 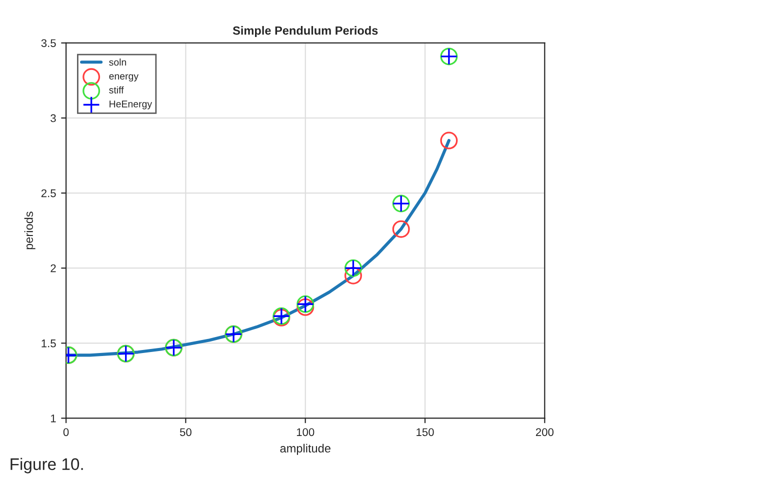 What do you see at coordinates (46, 466) in the screenshot?
I see `caption: Figure 10.` at bounding box center [46, 466].